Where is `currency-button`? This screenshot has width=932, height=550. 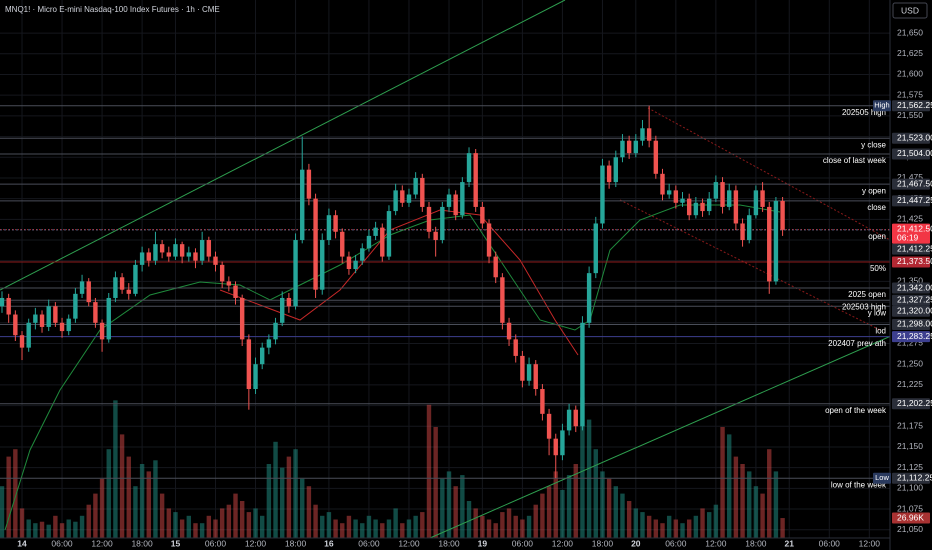 currency-button is located at coordinates (910, 10).